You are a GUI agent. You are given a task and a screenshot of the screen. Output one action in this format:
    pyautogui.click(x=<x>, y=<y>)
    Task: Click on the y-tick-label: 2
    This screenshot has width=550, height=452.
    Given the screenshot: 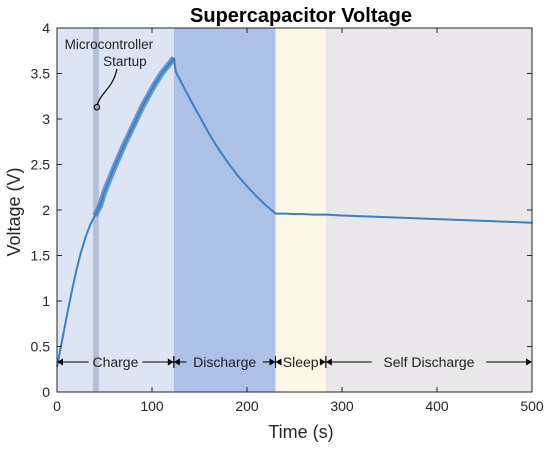 What is the action you would take?
    pyautogui.click(x=46, y=210)
    